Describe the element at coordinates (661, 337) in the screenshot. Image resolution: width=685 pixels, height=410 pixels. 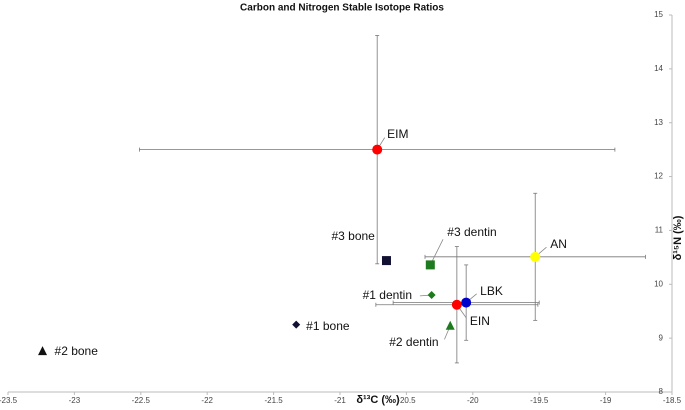
I see `y-tick-label: 9` at that location.